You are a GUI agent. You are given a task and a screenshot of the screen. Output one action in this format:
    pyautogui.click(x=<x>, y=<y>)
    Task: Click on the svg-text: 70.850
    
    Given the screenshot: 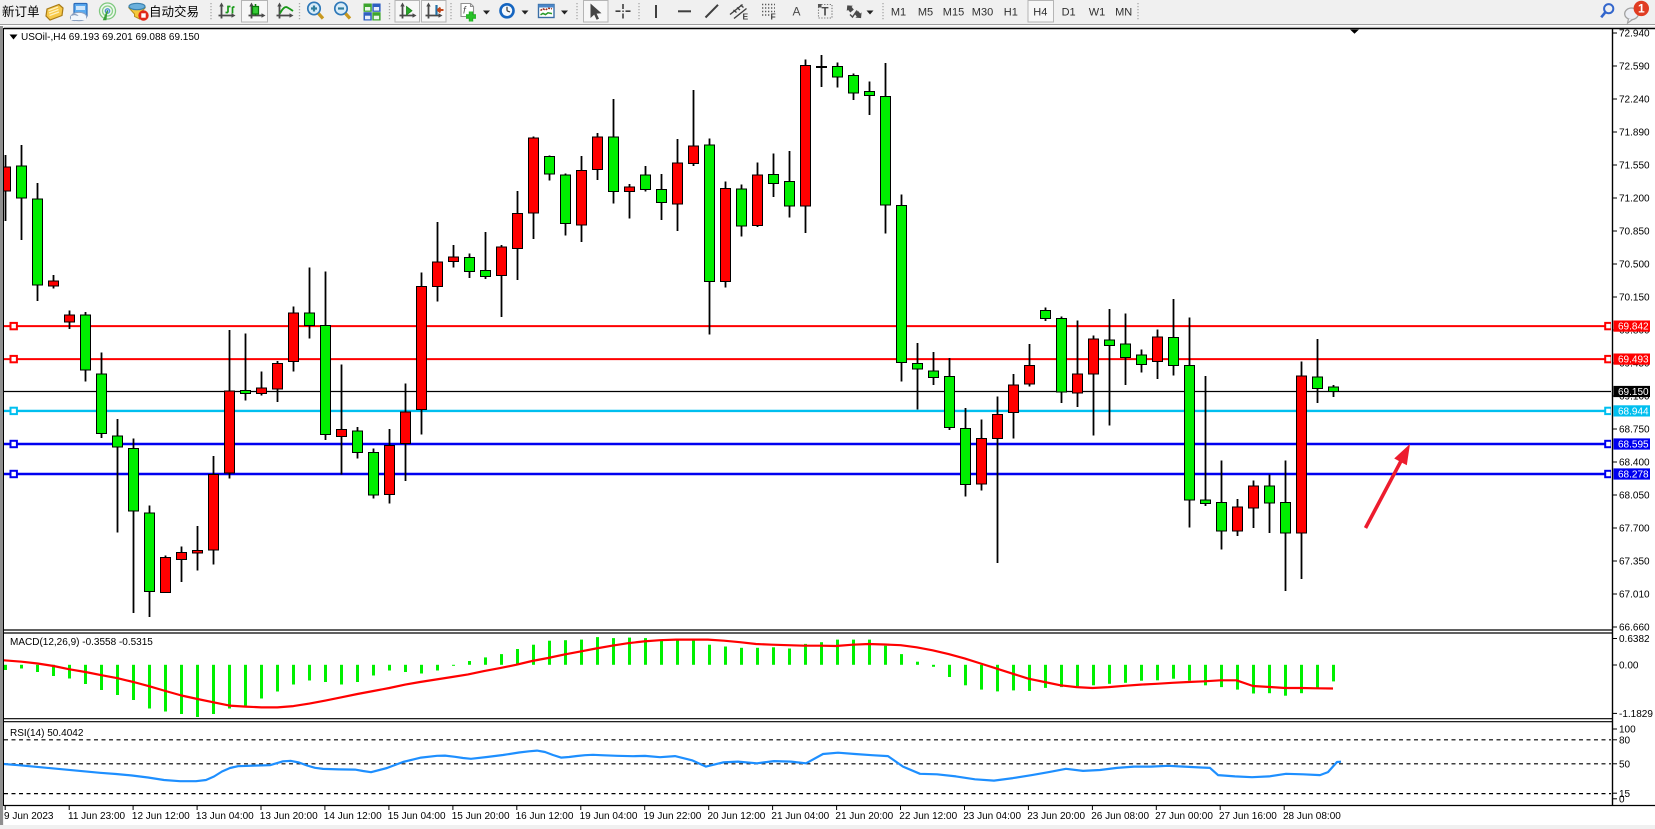 What is the action you would take?
    pyautogui.click(x=1634, y=232)
    